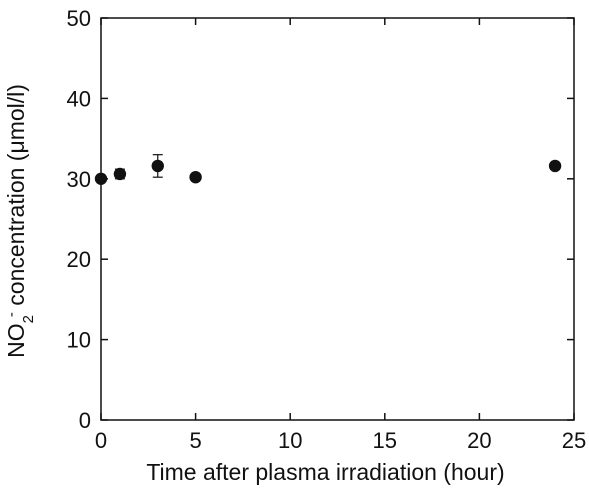 This screenshot has height=493, width=589. I want to click on y-tick-label: 0, so click(85, 420).